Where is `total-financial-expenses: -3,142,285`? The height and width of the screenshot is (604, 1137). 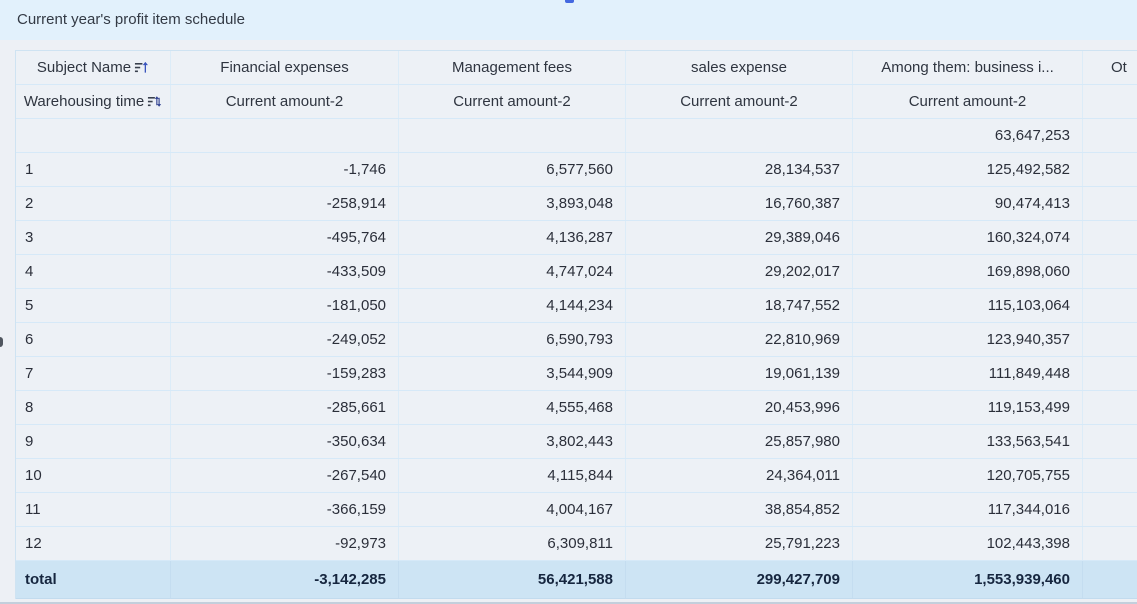
total-financial-expenses: -3,142,285 is located at coordinates (285, 579).